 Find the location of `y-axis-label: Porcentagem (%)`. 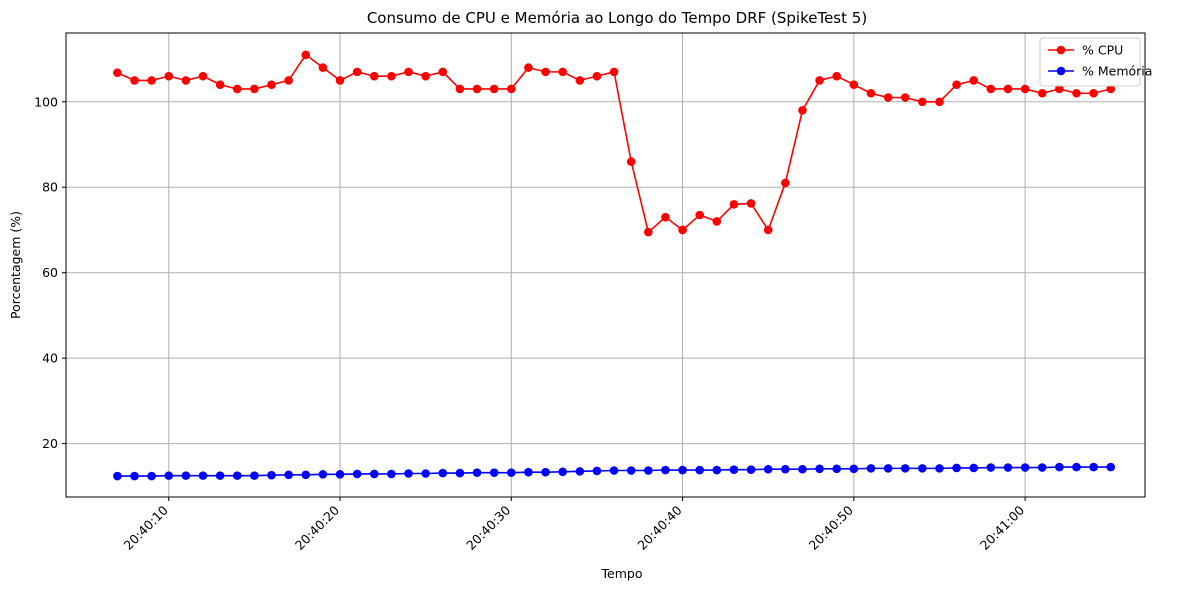

y-axis-label: Porcentagem (%) is located at coordinates (15, 265).